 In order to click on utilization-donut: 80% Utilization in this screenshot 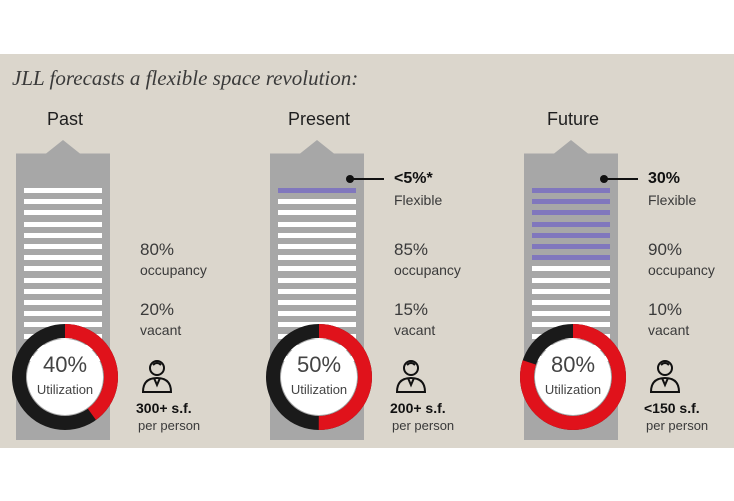, I will do `click(573, 377)`.